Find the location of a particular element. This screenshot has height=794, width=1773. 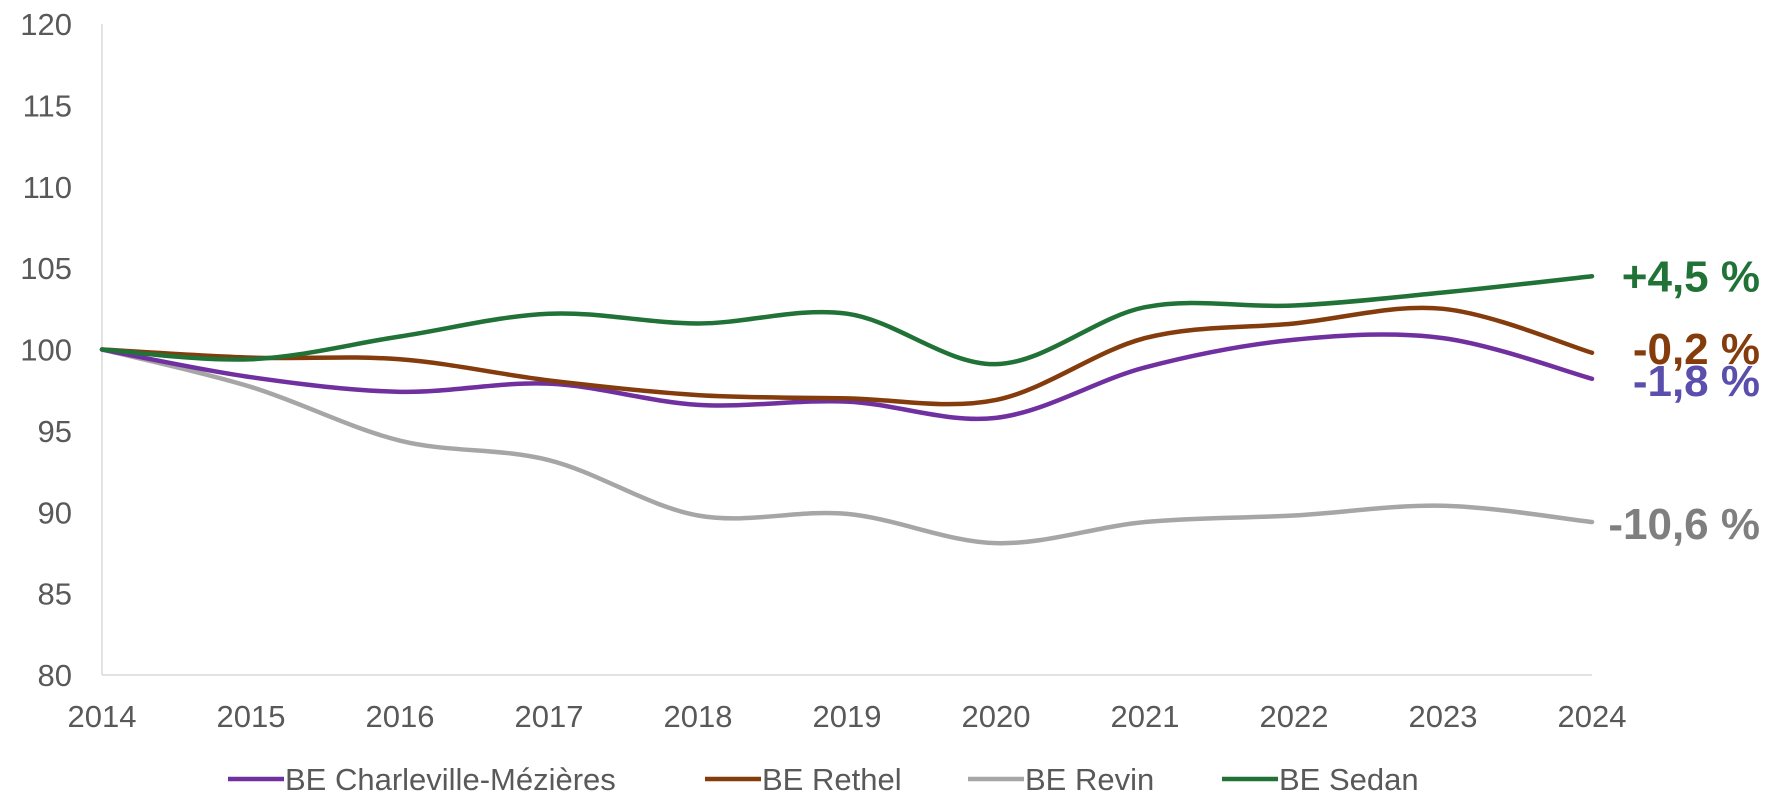

series-line-be-sedan is located at coordinates (847, 320).